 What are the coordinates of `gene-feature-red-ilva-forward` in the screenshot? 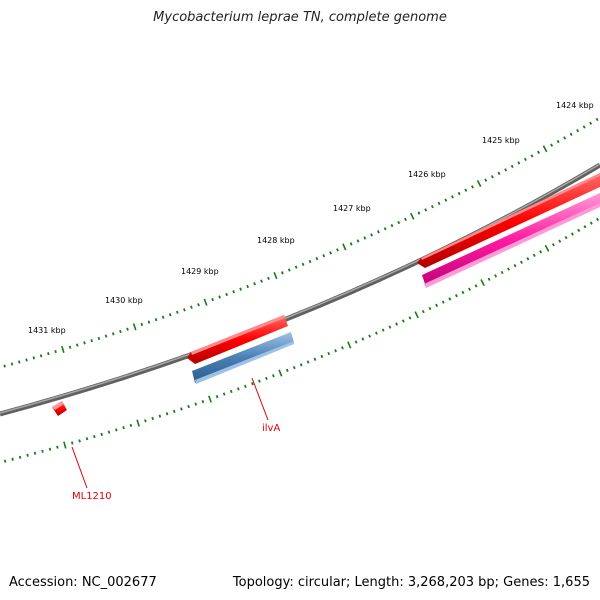 It's located at (237, 339).